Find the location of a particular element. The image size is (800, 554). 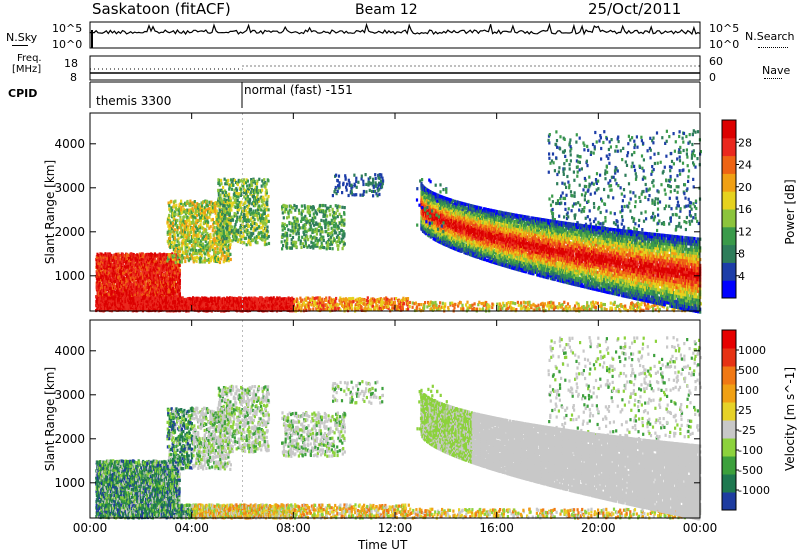

nsearch-dots is located at coordinates (773, 47).